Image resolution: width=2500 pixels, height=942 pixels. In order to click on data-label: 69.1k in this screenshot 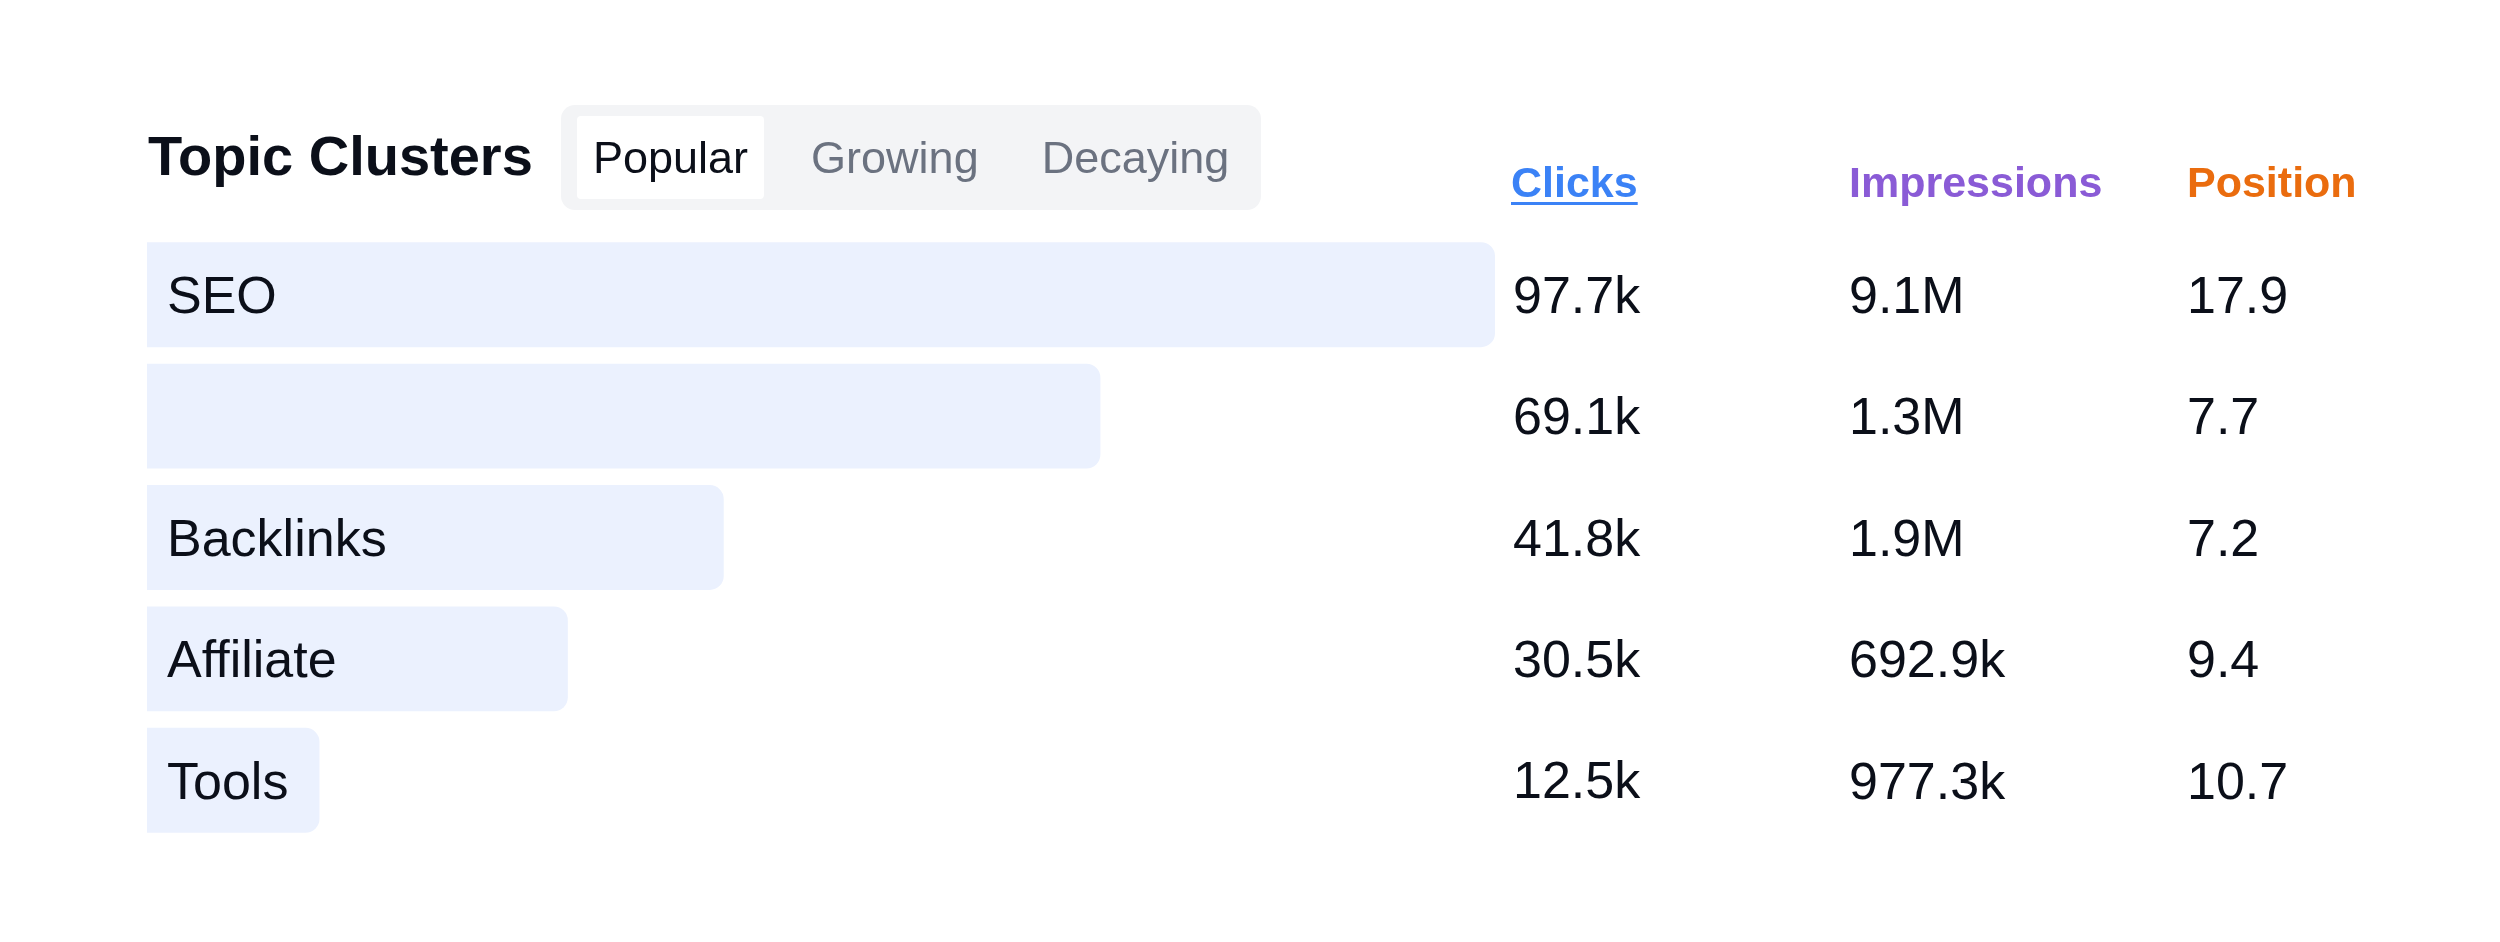, I will do `click(1577, 416)`.